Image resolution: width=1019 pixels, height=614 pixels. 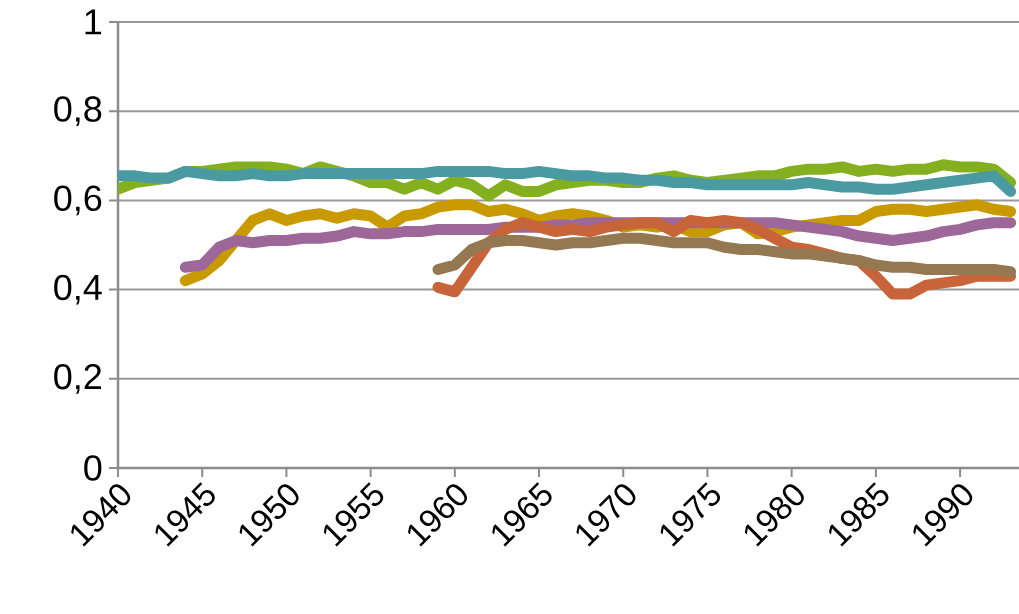 What do you see at coordinates (78, 200) in the screenshot?
I see `y-tick-label: 0,6` at bounding box center [78, 200].